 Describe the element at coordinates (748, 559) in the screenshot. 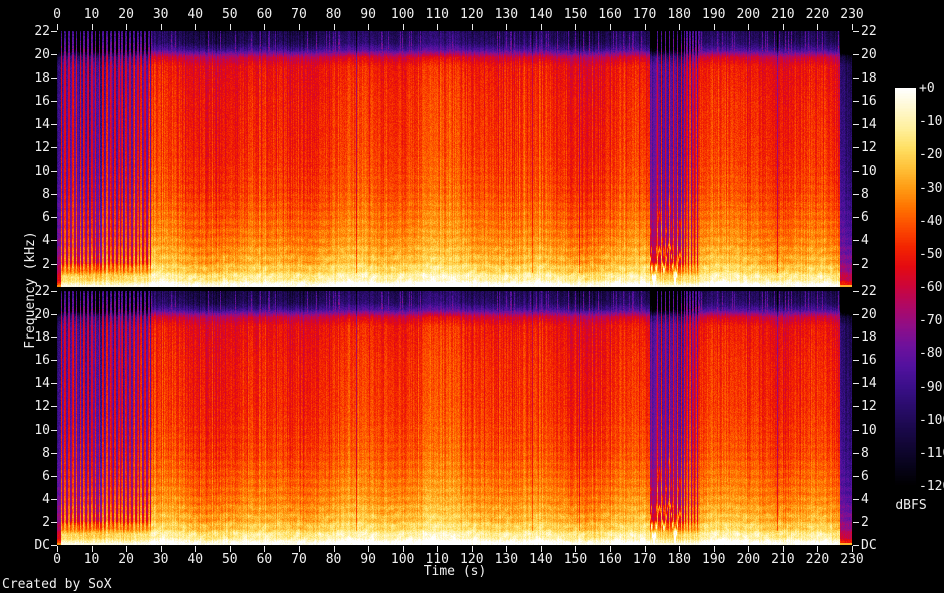

I see `time-tick-label: 200` at that location.